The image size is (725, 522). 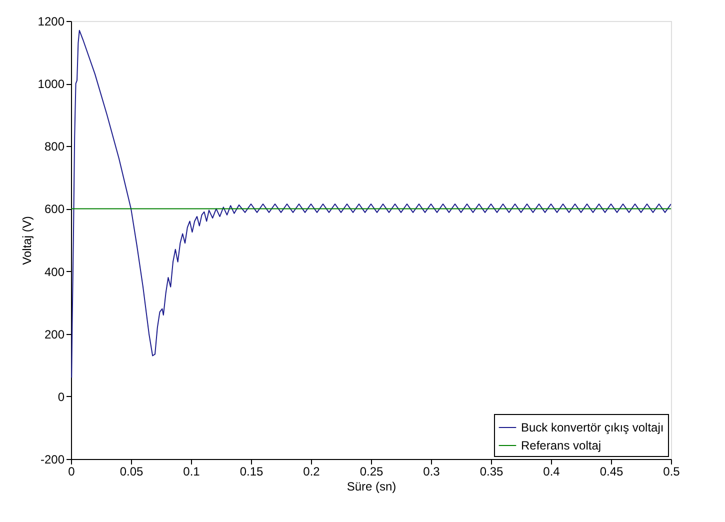 I want to click on x-axis-title: Süre (sn), so click(x=371, y=487).